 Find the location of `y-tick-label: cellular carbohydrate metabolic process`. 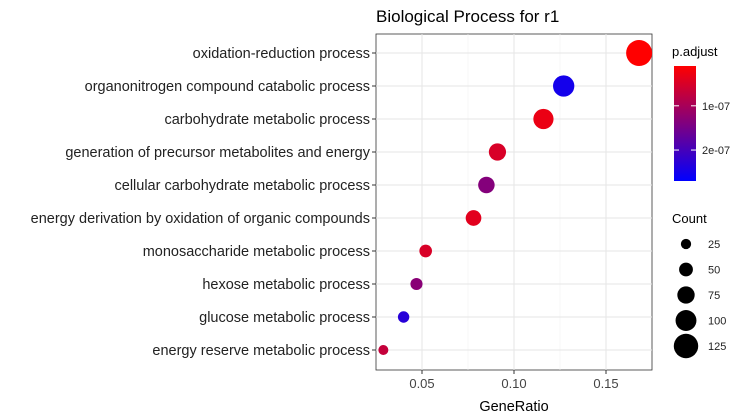

y-tick-label: cellular carbohydrate metabolic process is located at coordinates (243, 186).